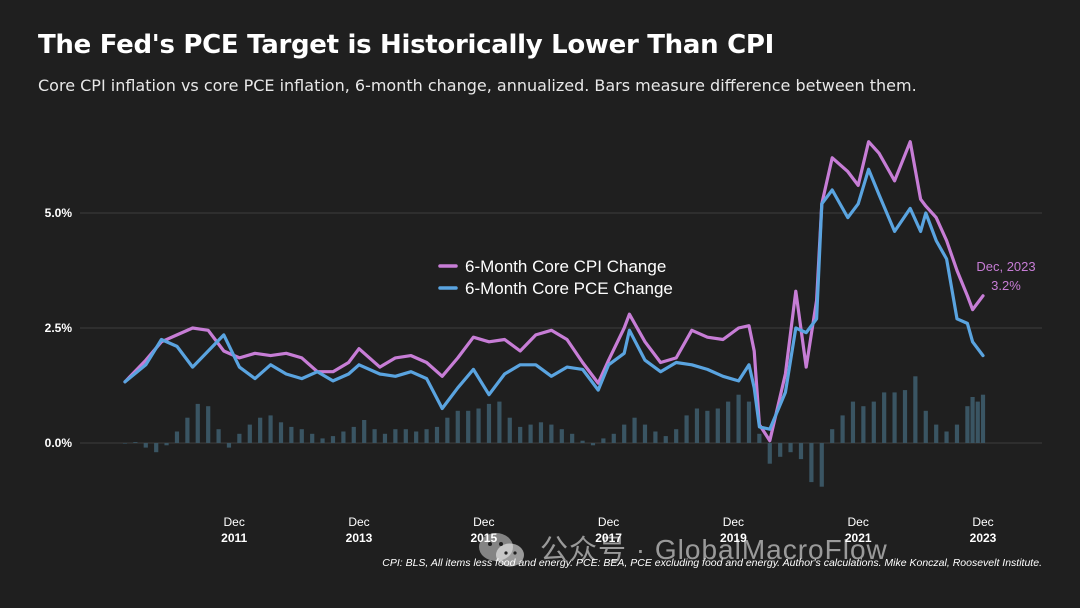 The width and height of the screenshot is (1080, 608). I want to click on watermark: 公众号 · GlobalMacroFlow, so click(714, 549).